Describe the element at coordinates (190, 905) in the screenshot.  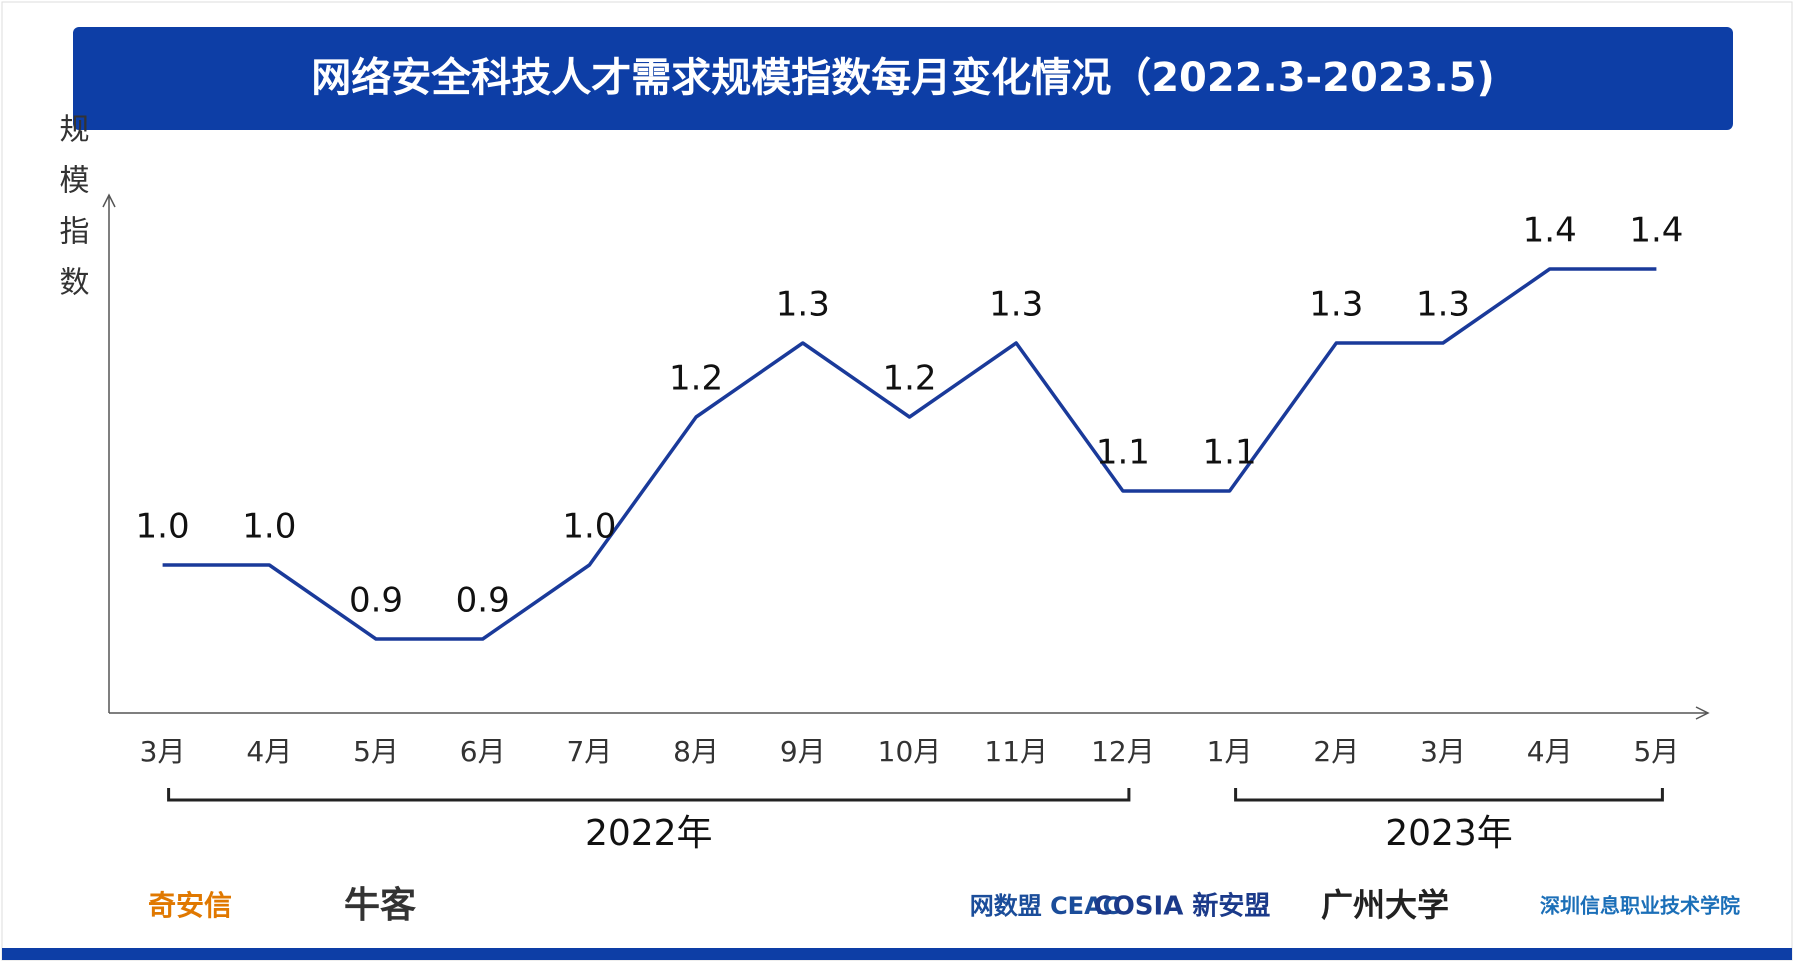
I see `logo: 奇安信` at that location.